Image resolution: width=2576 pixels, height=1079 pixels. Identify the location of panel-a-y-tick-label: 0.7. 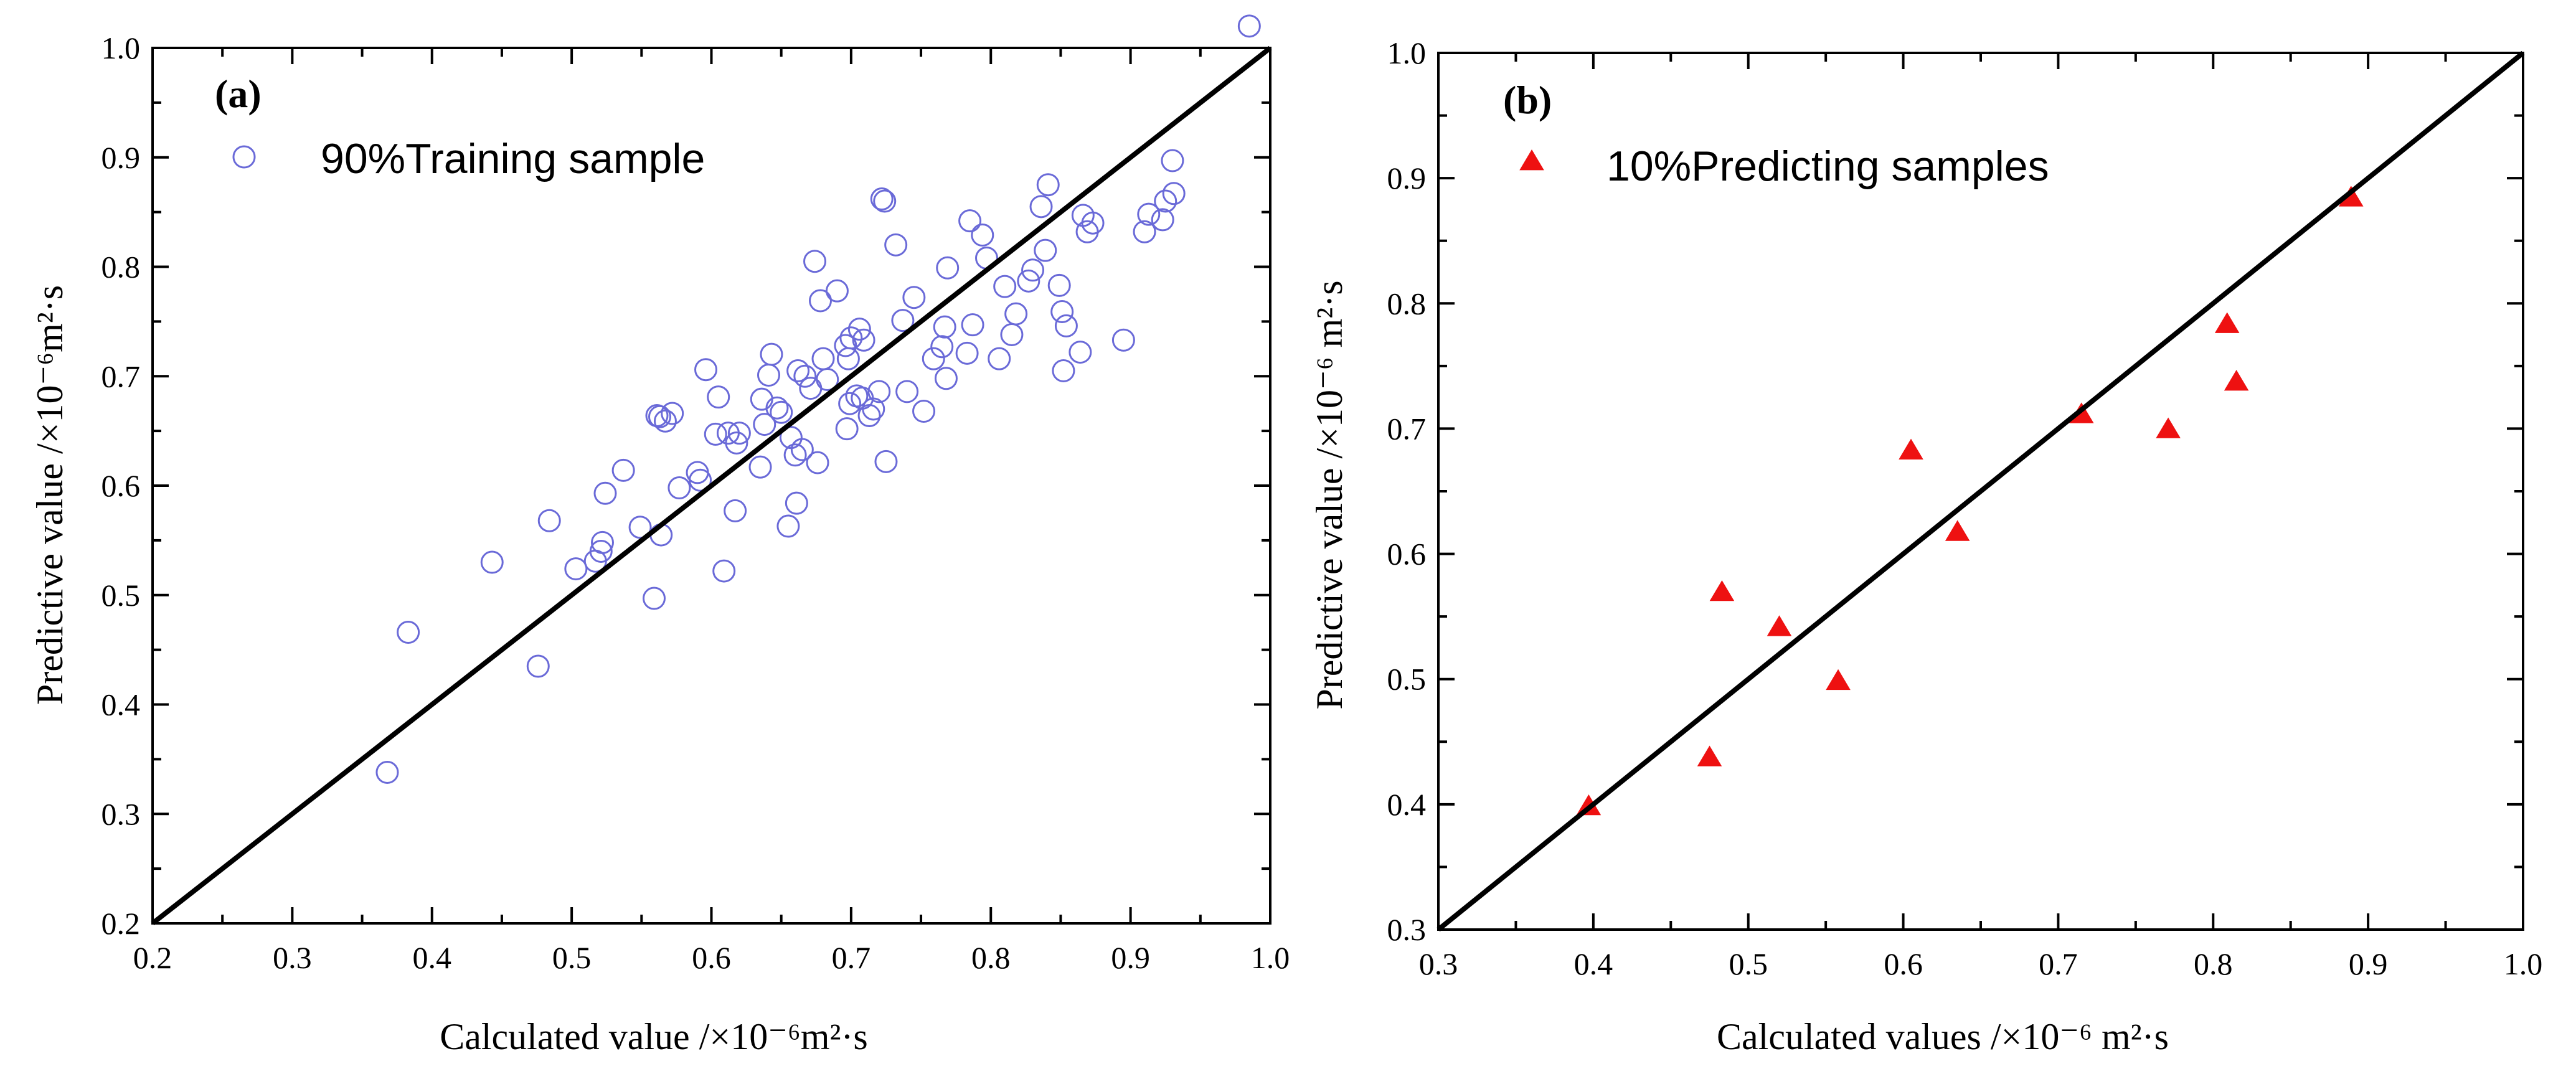
(121, 376).